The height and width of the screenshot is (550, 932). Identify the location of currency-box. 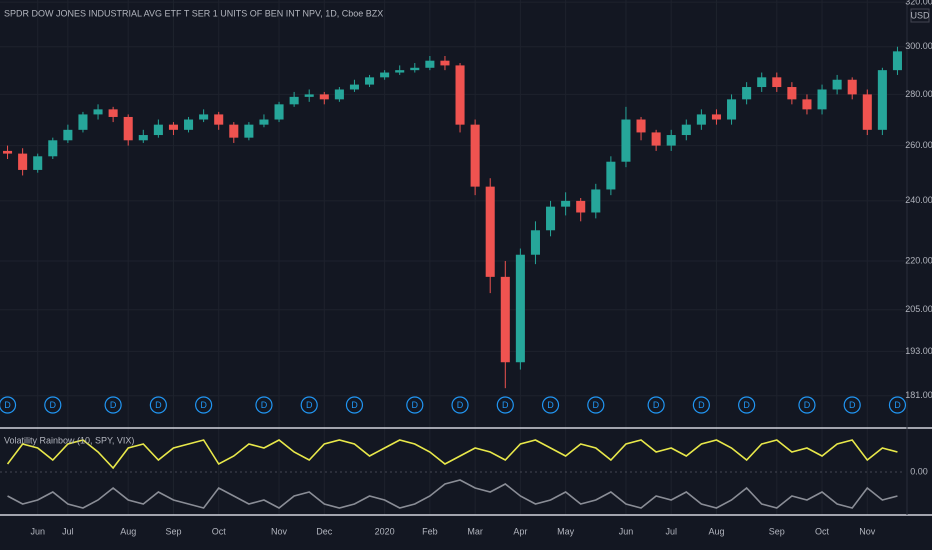
(920, 15).